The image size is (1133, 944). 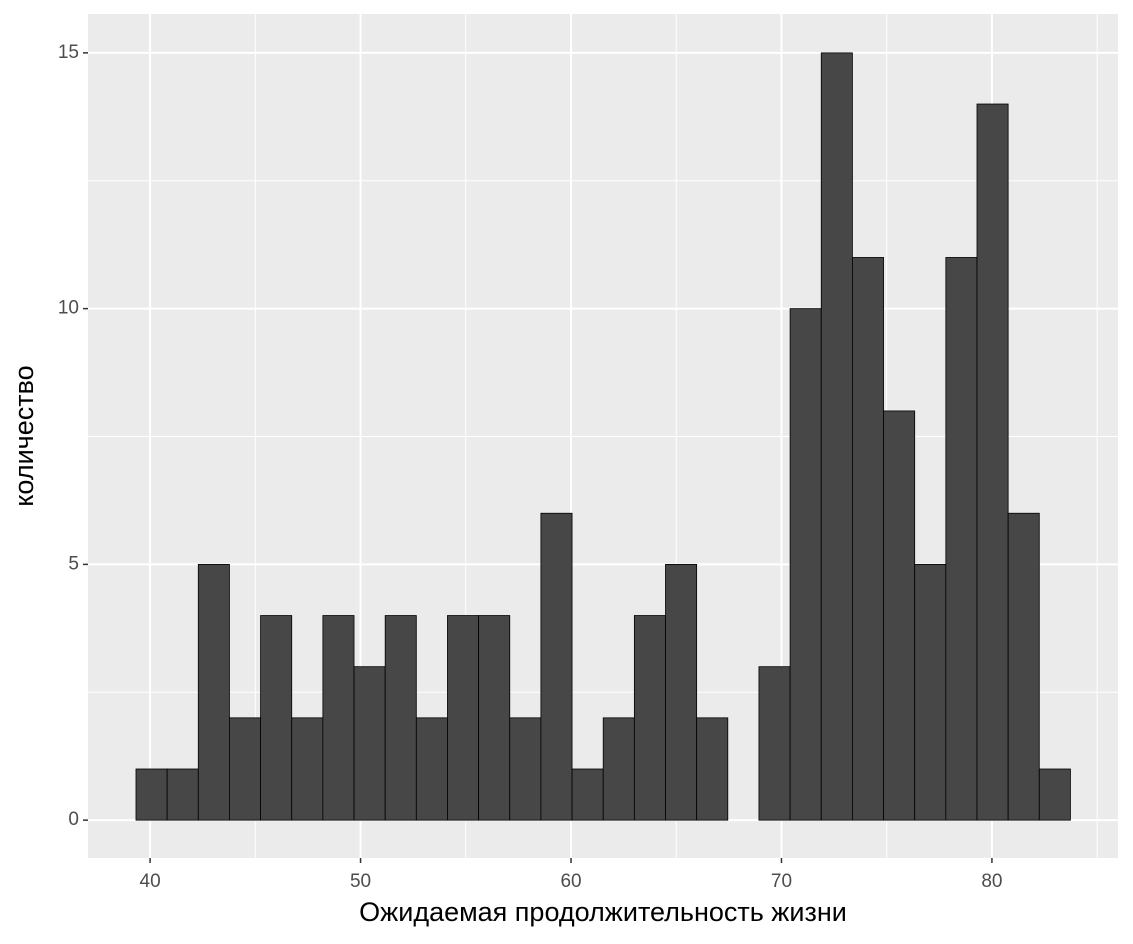 I want to click on y-tick-label: 5, so click(x=73, y=563).